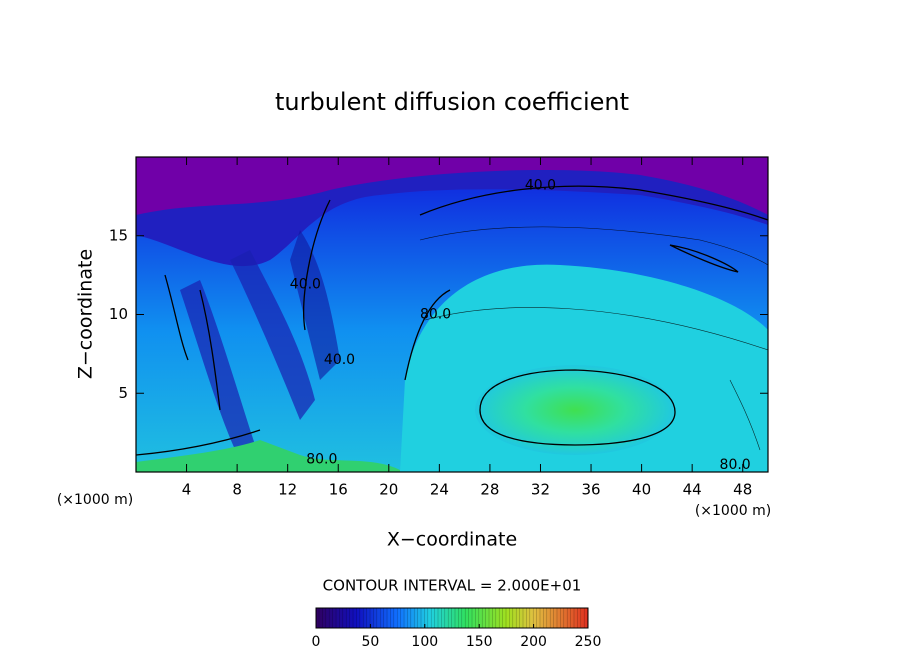 This screenshot has width=904, height=658. What do you see at coordinates (742, 490) in the screenshot?
I see `x-tick-label: 48` at bounding box center [742, 490].